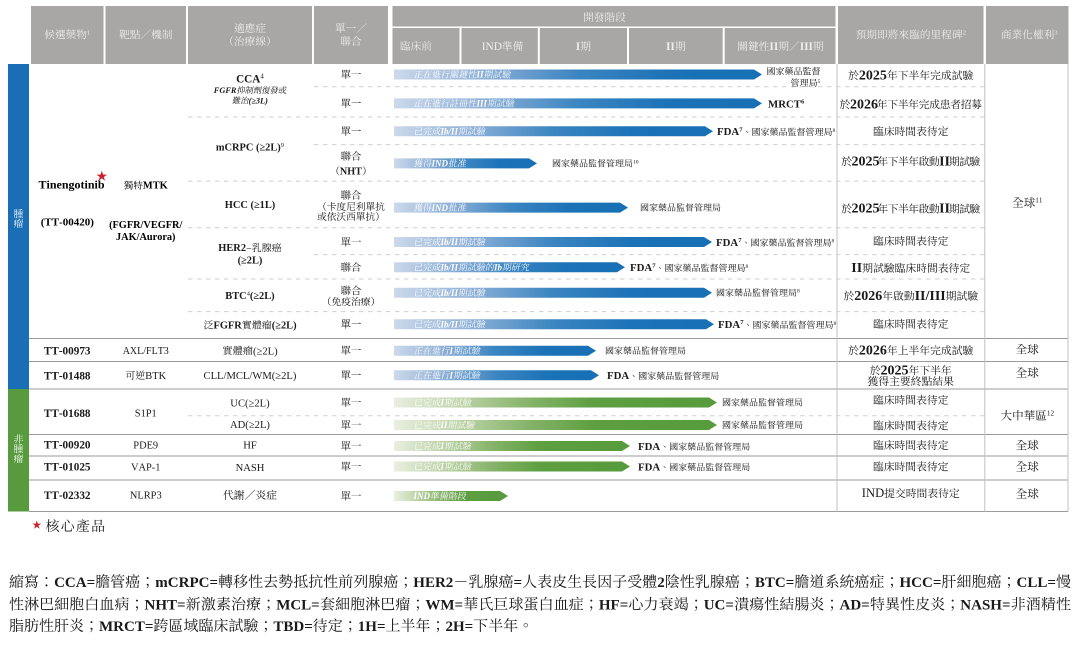 The width and height of the screenshot is (1080, 645). What do you see at coordinates (88, 33) in the screenshot?
I see `svg-text: 1` at bounding box center [88, 33].